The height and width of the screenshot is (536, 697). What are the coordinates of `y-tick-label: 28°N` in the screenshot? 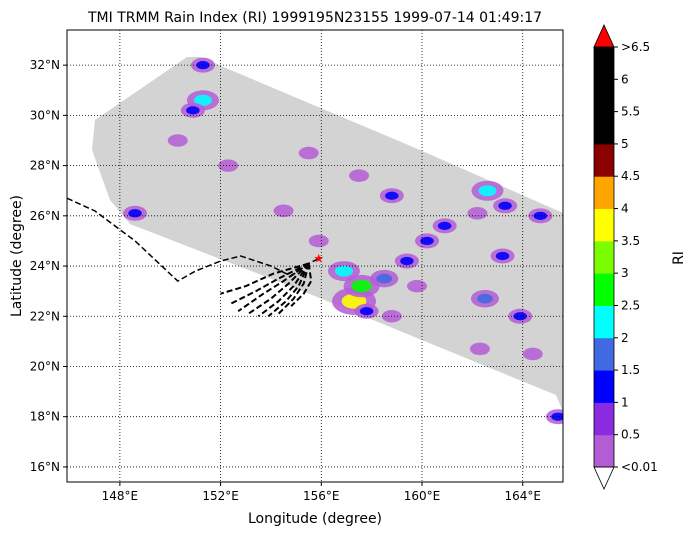 It's located at (45, 166).